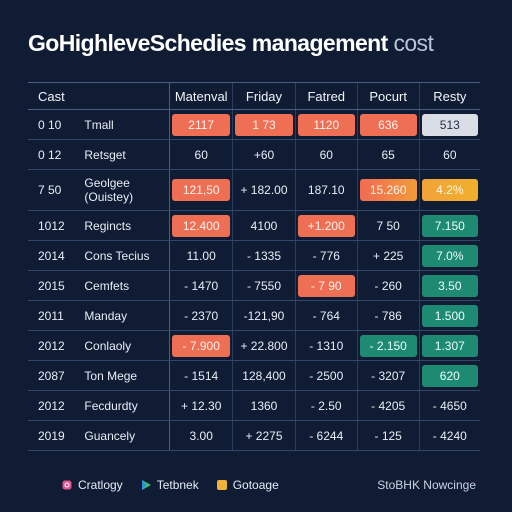 Image resolution: width=512 pixels, height=512 pixels. I want to click on table-cell: 636, so click(388, 124).